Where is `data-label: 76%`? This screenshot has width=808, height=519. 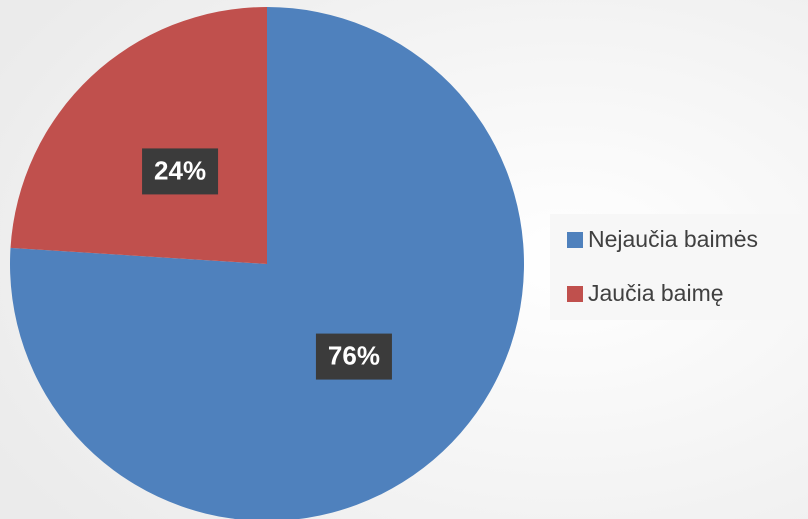 data-label: 76% is located at coordinates (354, 355).